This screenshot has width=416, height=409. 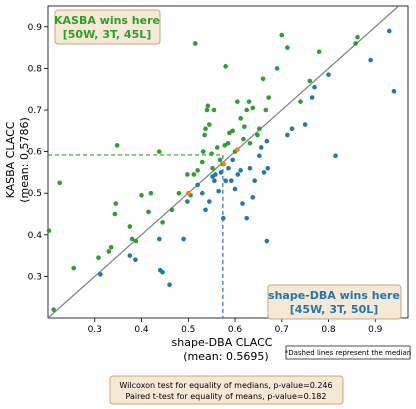 I want to click on x-tick-label: 0.6, so click(x=235, y=330).